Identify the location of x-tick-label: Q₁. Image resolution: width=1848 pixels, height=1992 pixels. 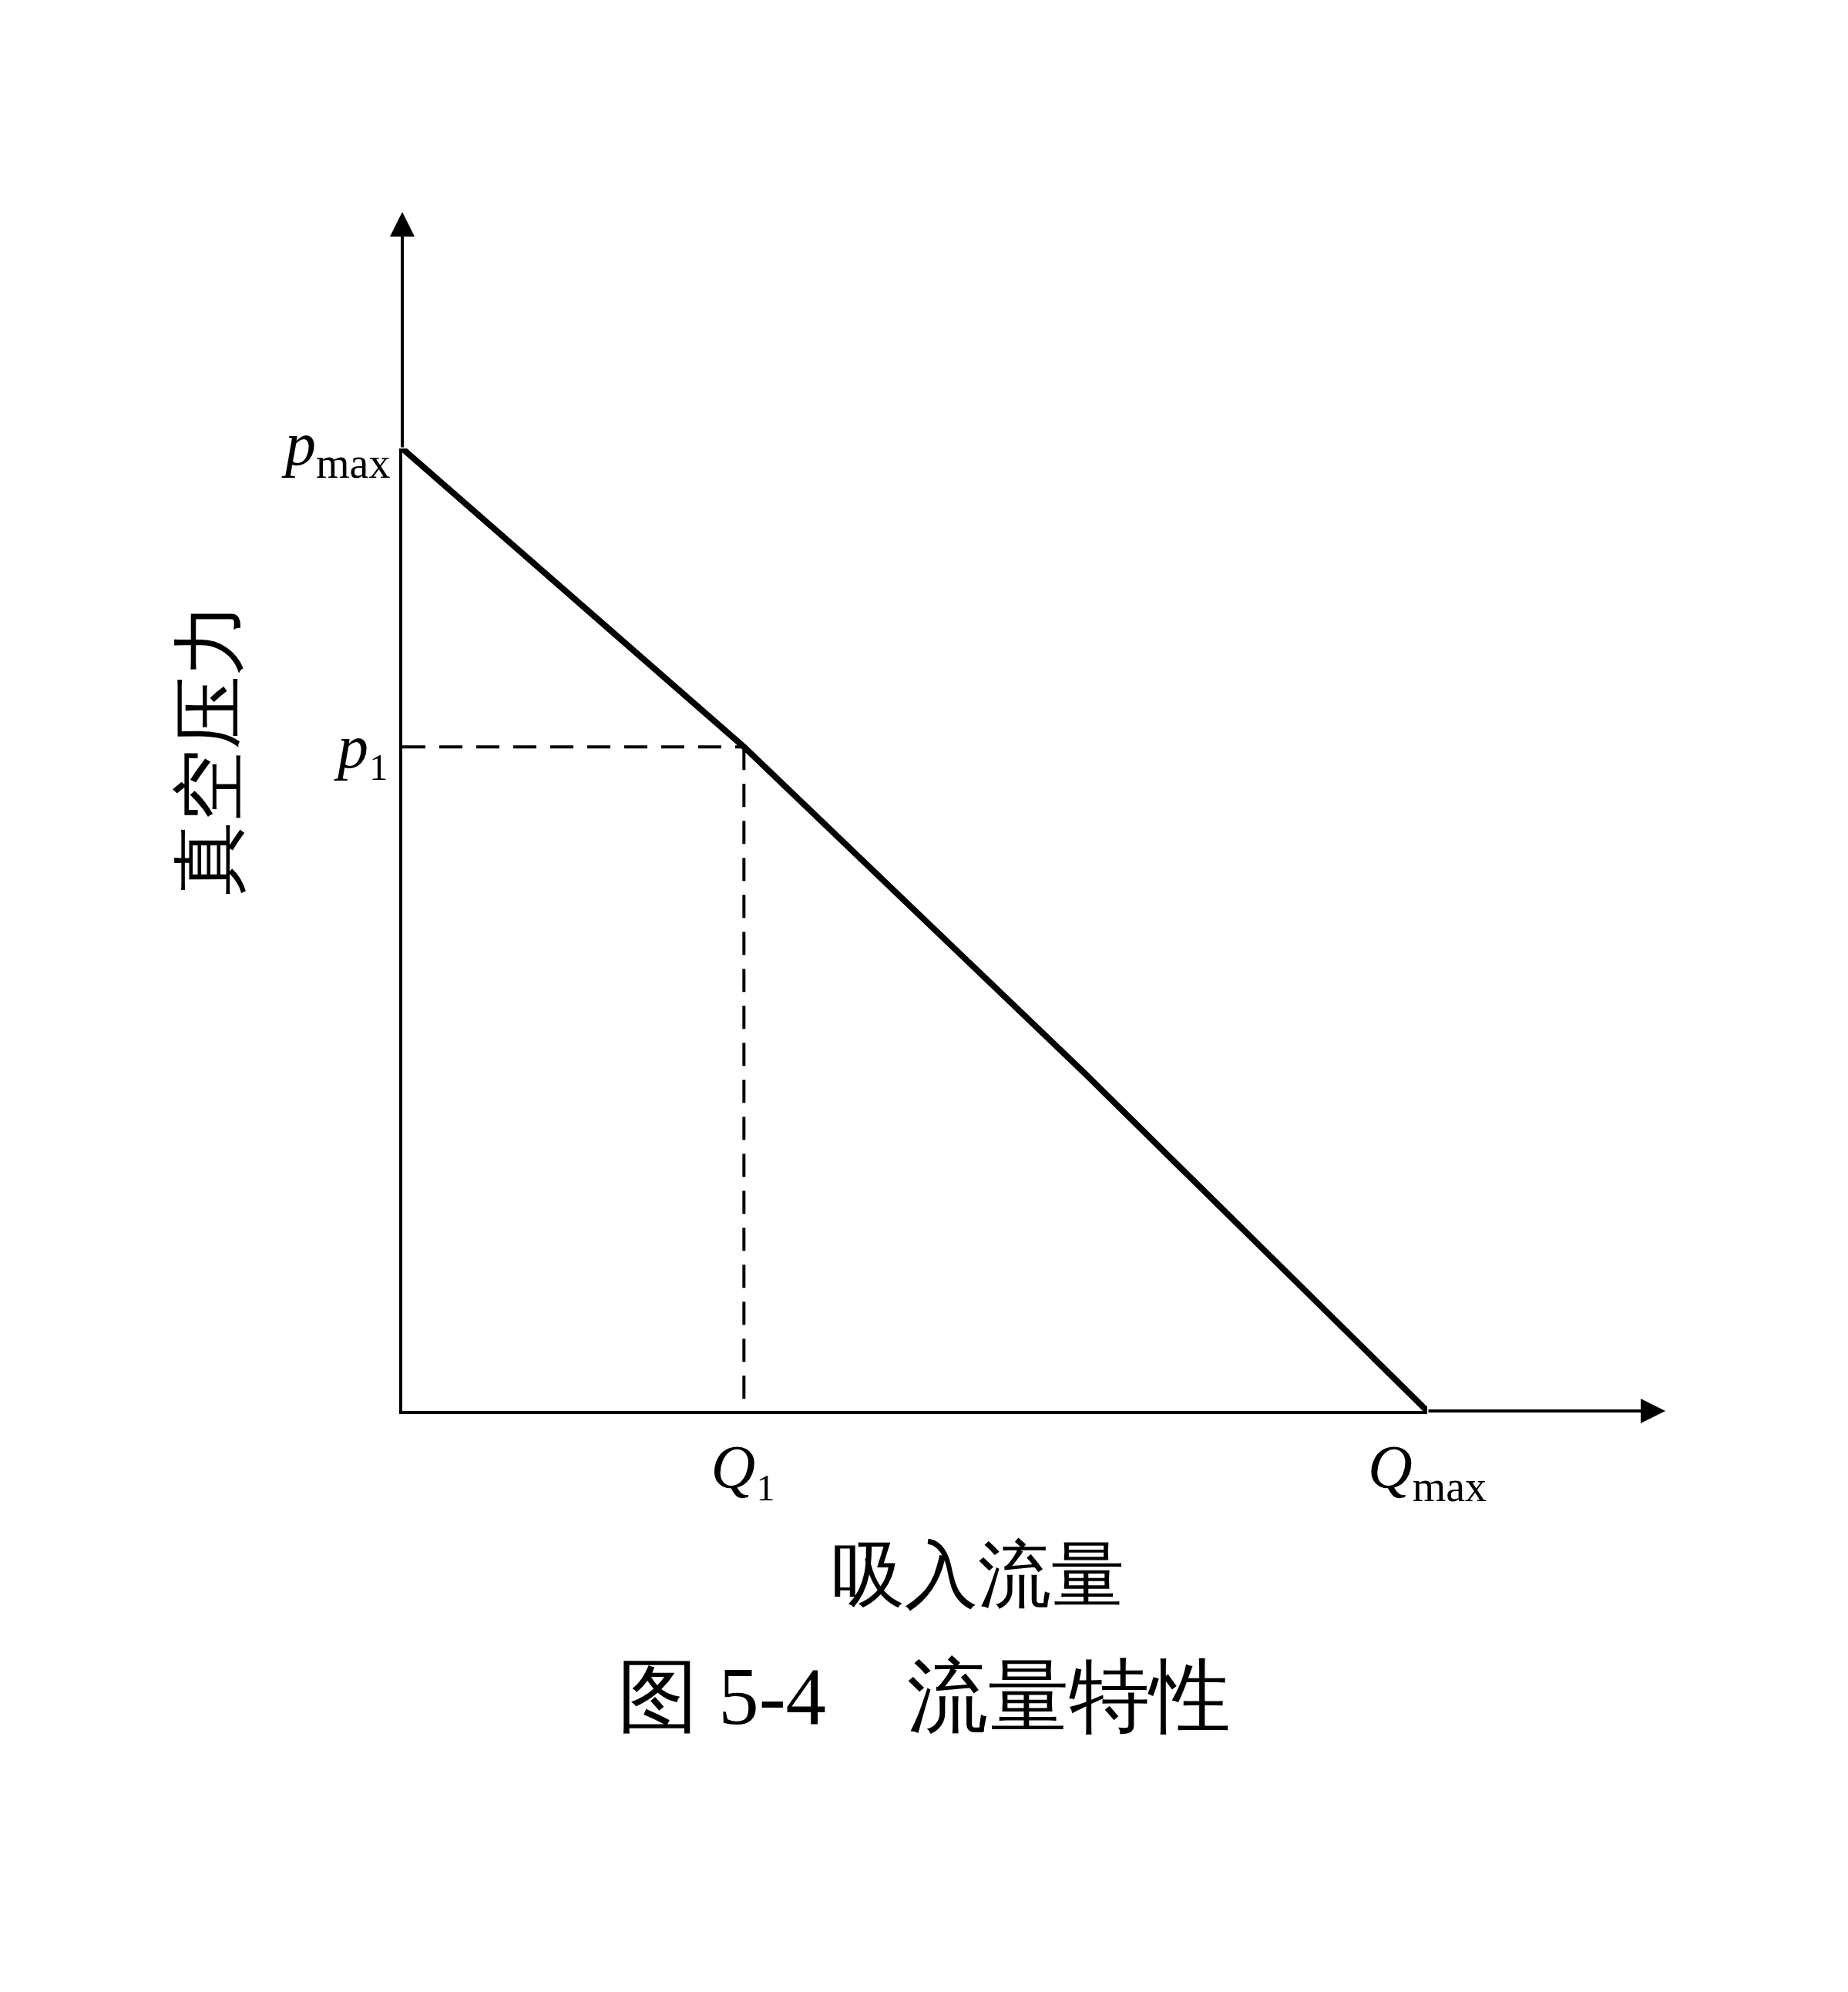
(744, 1467).